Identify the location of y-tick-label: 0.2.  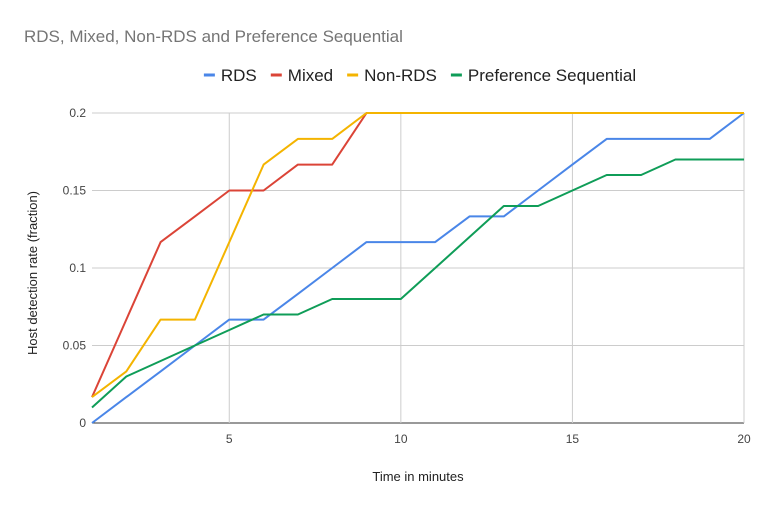
(77, 113).